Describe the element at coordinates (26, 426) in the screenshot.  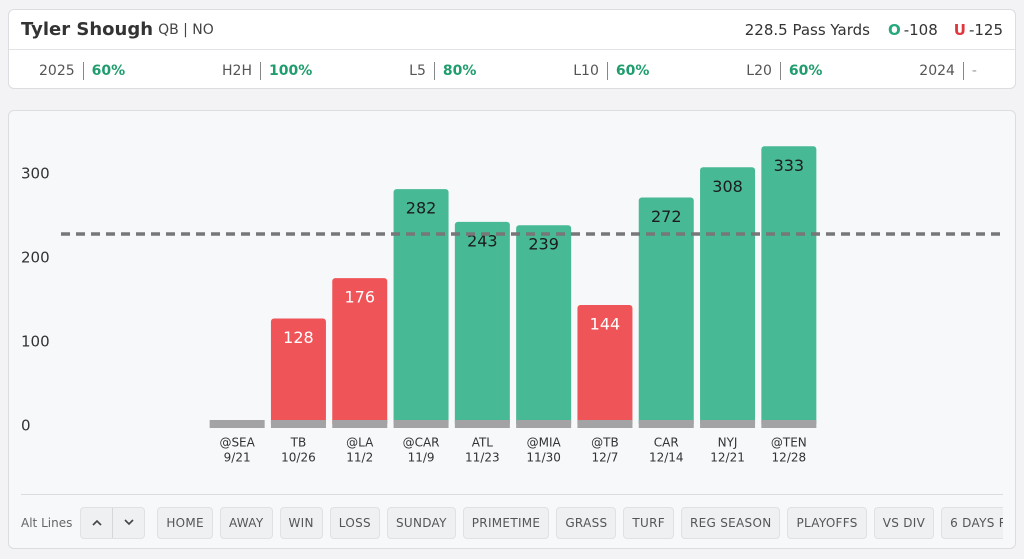
I see `y-tick-label: 0` at that location.